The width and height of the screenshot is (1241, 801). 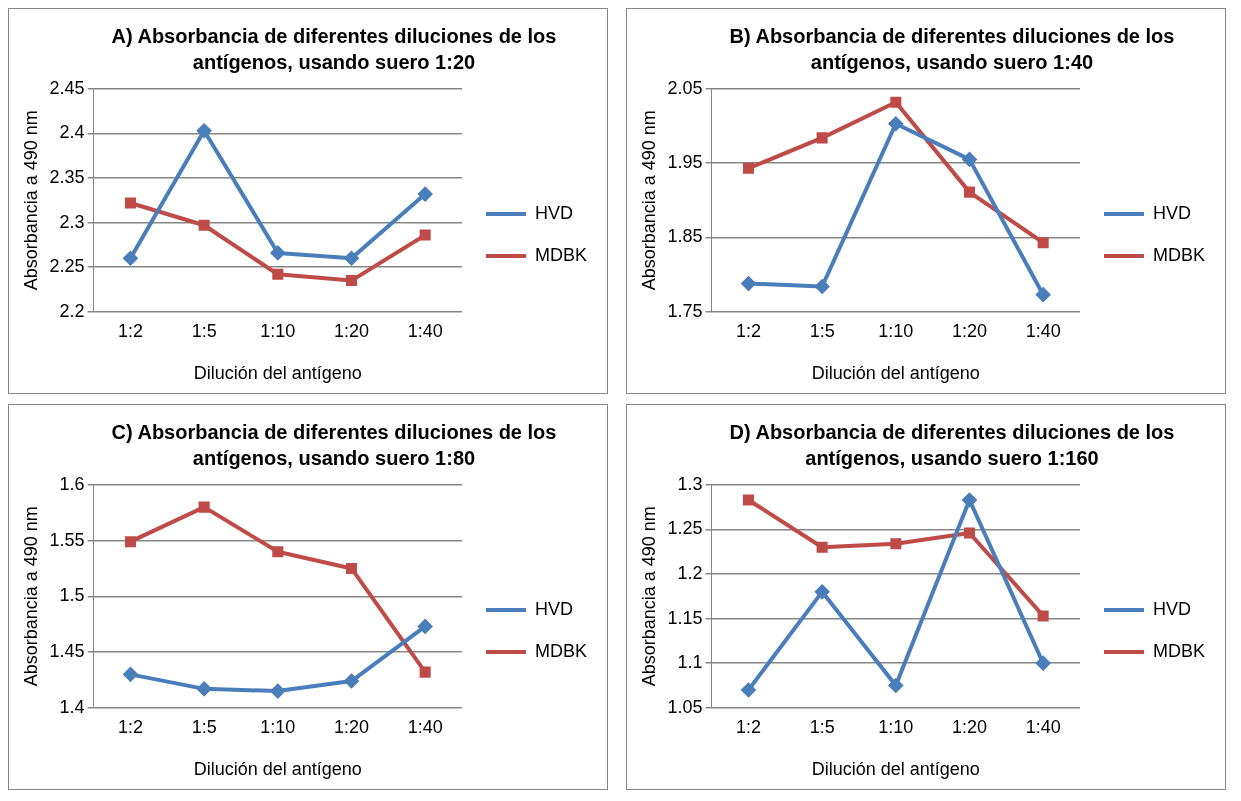 What do you see at coordinates (72, 310) in the screenshot?
I see `y-tick-label: 2.2` at bounding box center [72, 310].